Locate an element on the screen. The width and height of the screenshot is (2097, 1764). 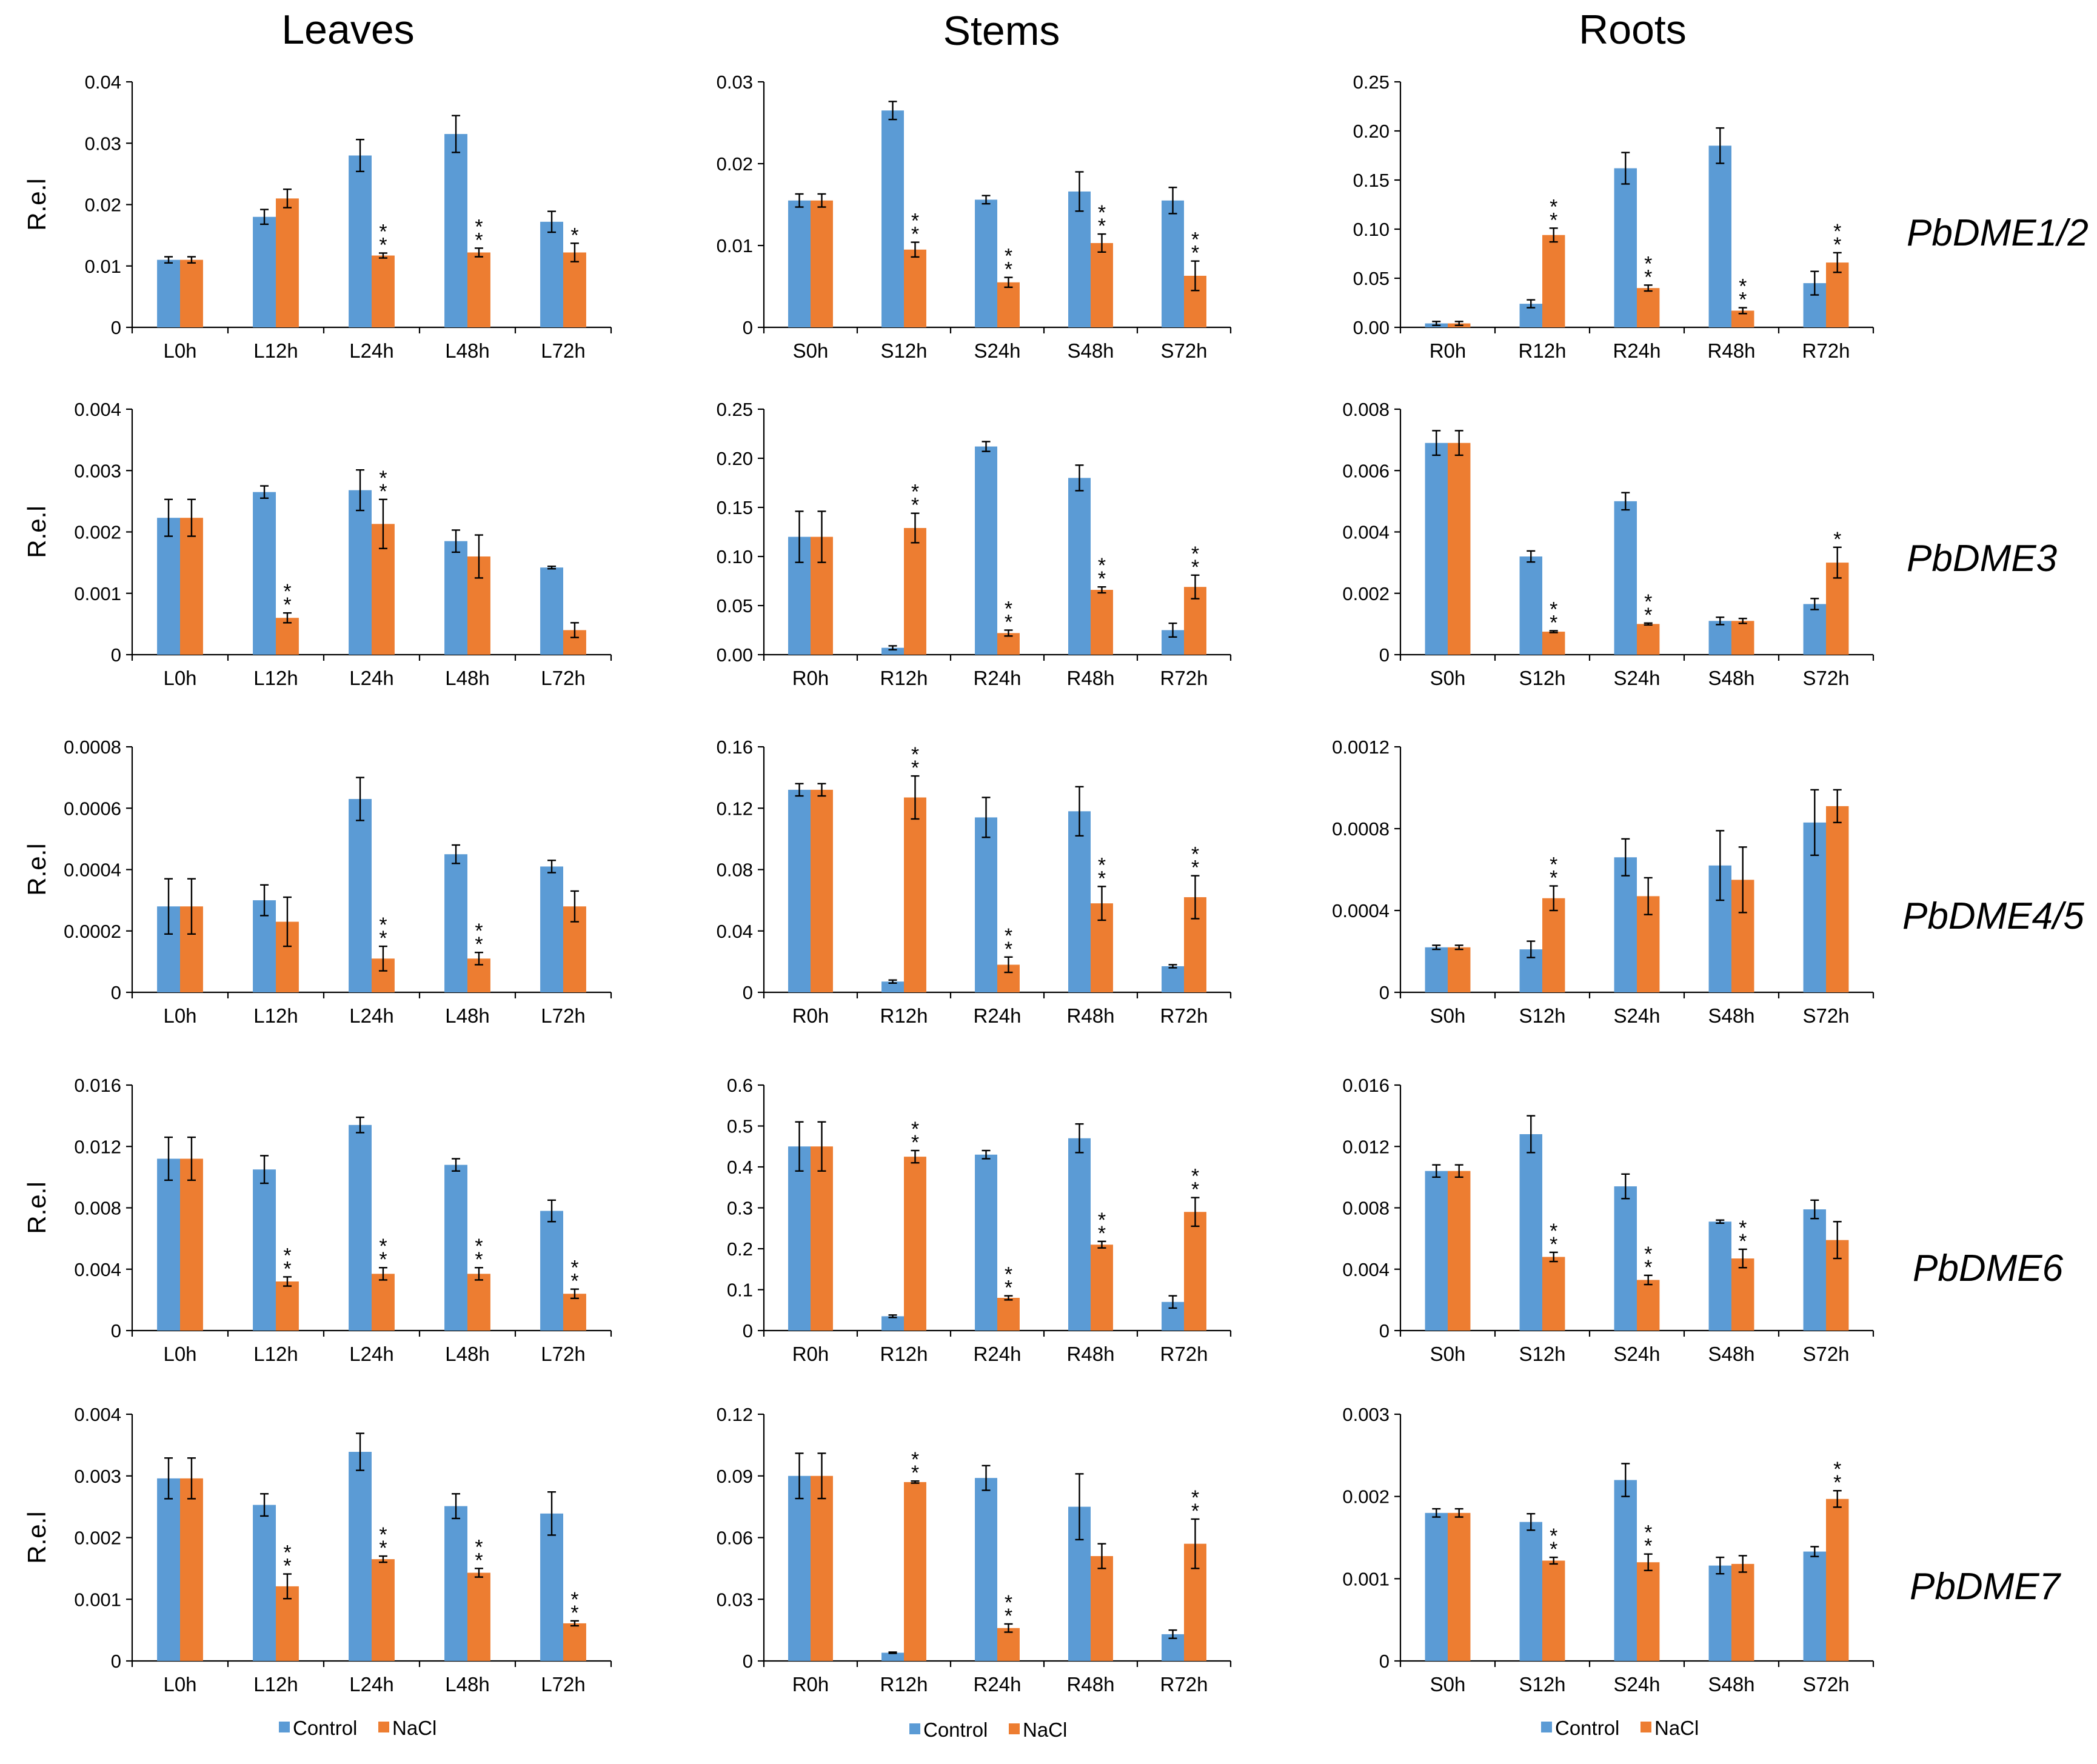
category-label: S72h is located at coordinates (1825, 678).